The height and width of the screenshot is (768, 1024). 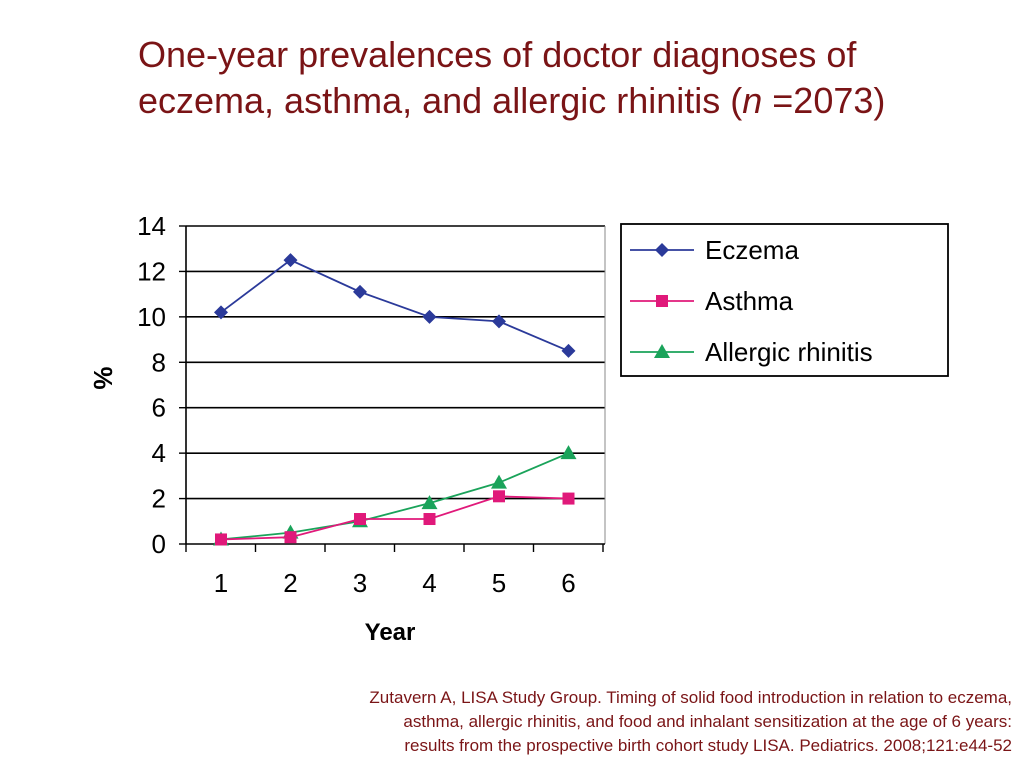 I want to click on series-line-allergic-rhinitis, so click(x=394, y=496).